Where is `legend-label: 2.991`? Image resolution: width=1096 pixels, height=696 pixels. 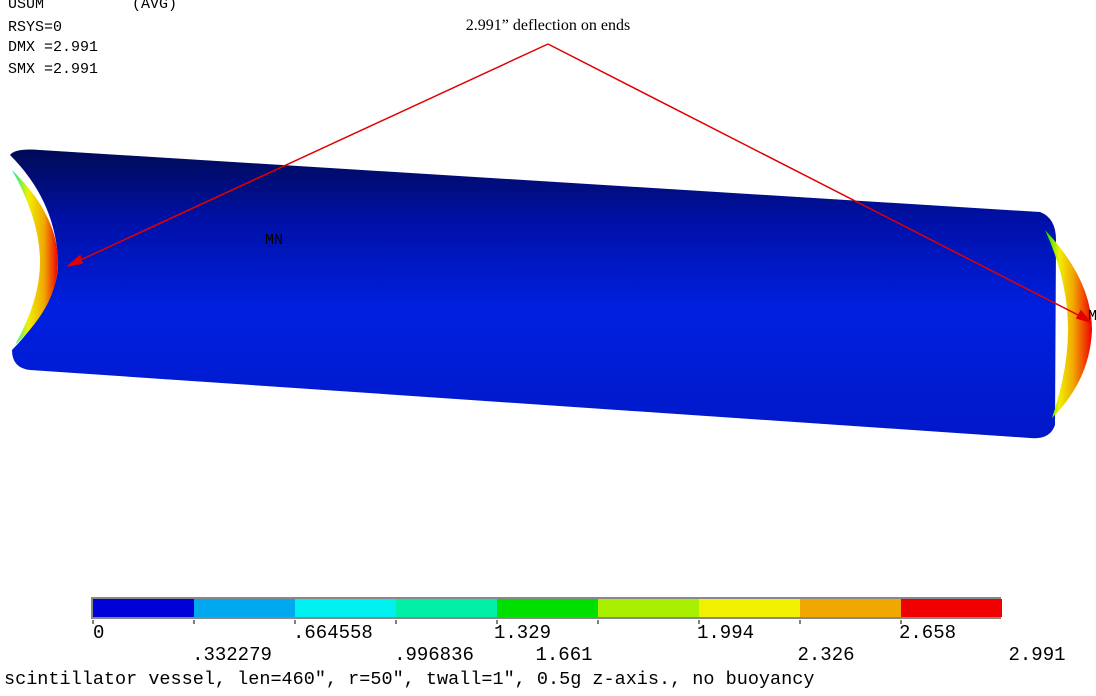
legend-label: 2.991 is located at coordinates (1036, 655).